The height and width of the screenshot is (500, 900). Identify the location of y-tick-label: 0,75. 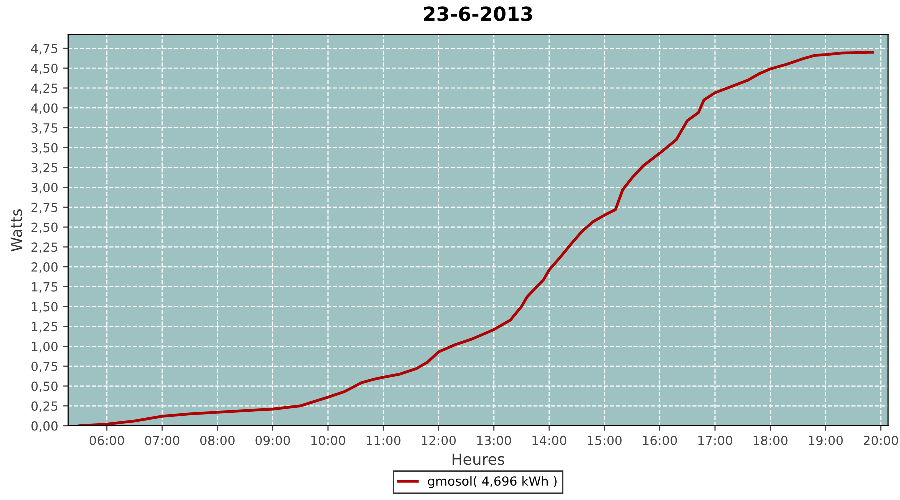
(45, 367).